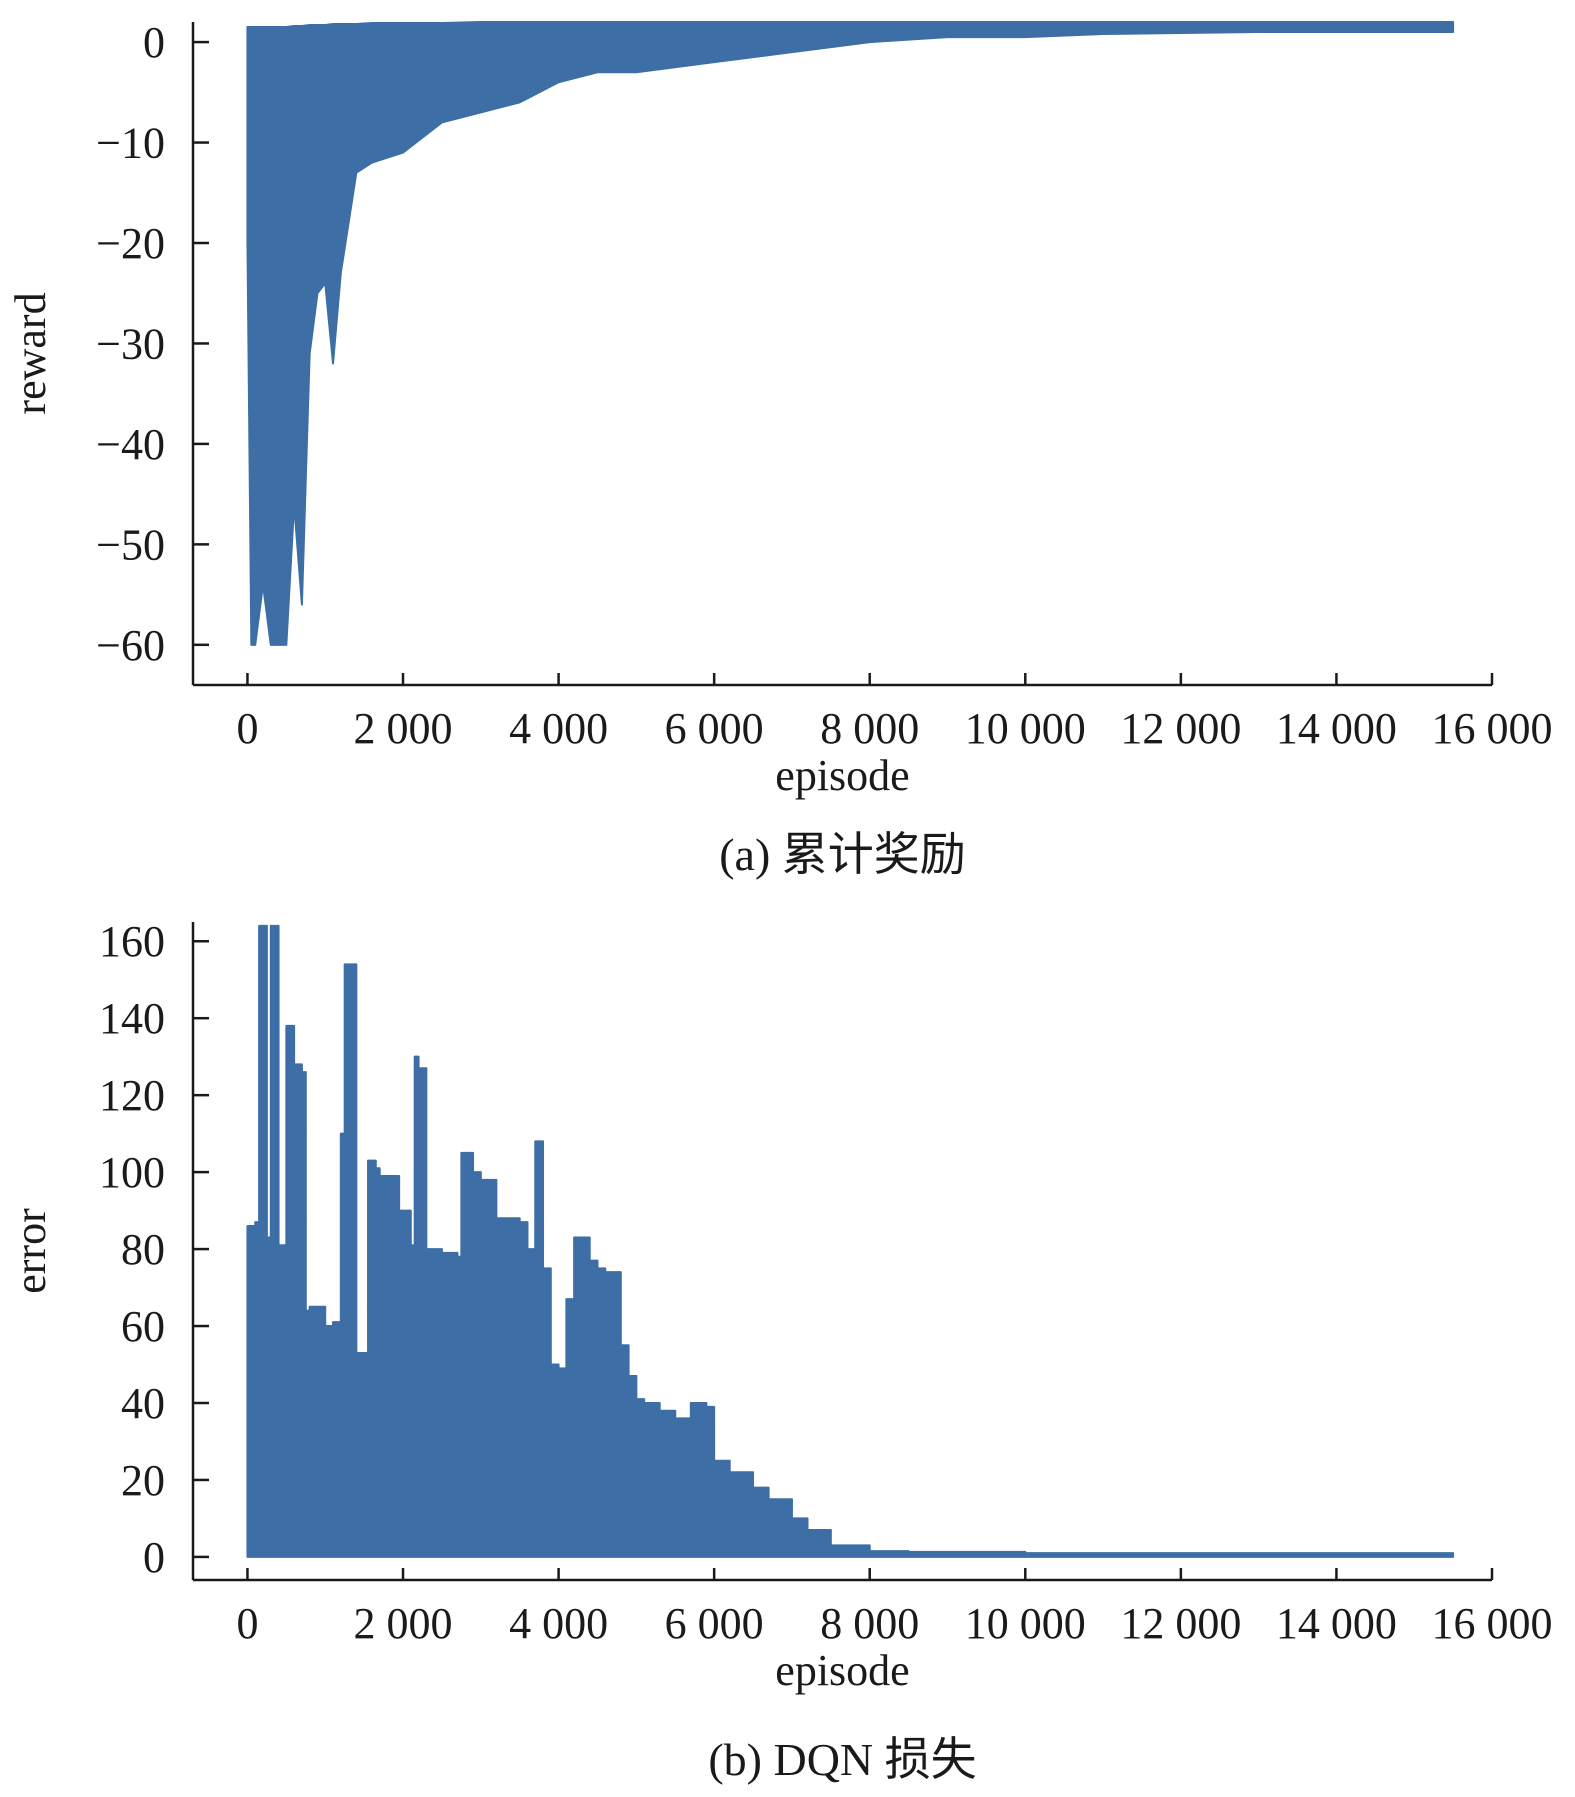 The height and width of the screenshot is (1797, 1575). I want to click on y-tick-label: −60, so click(130, 645).